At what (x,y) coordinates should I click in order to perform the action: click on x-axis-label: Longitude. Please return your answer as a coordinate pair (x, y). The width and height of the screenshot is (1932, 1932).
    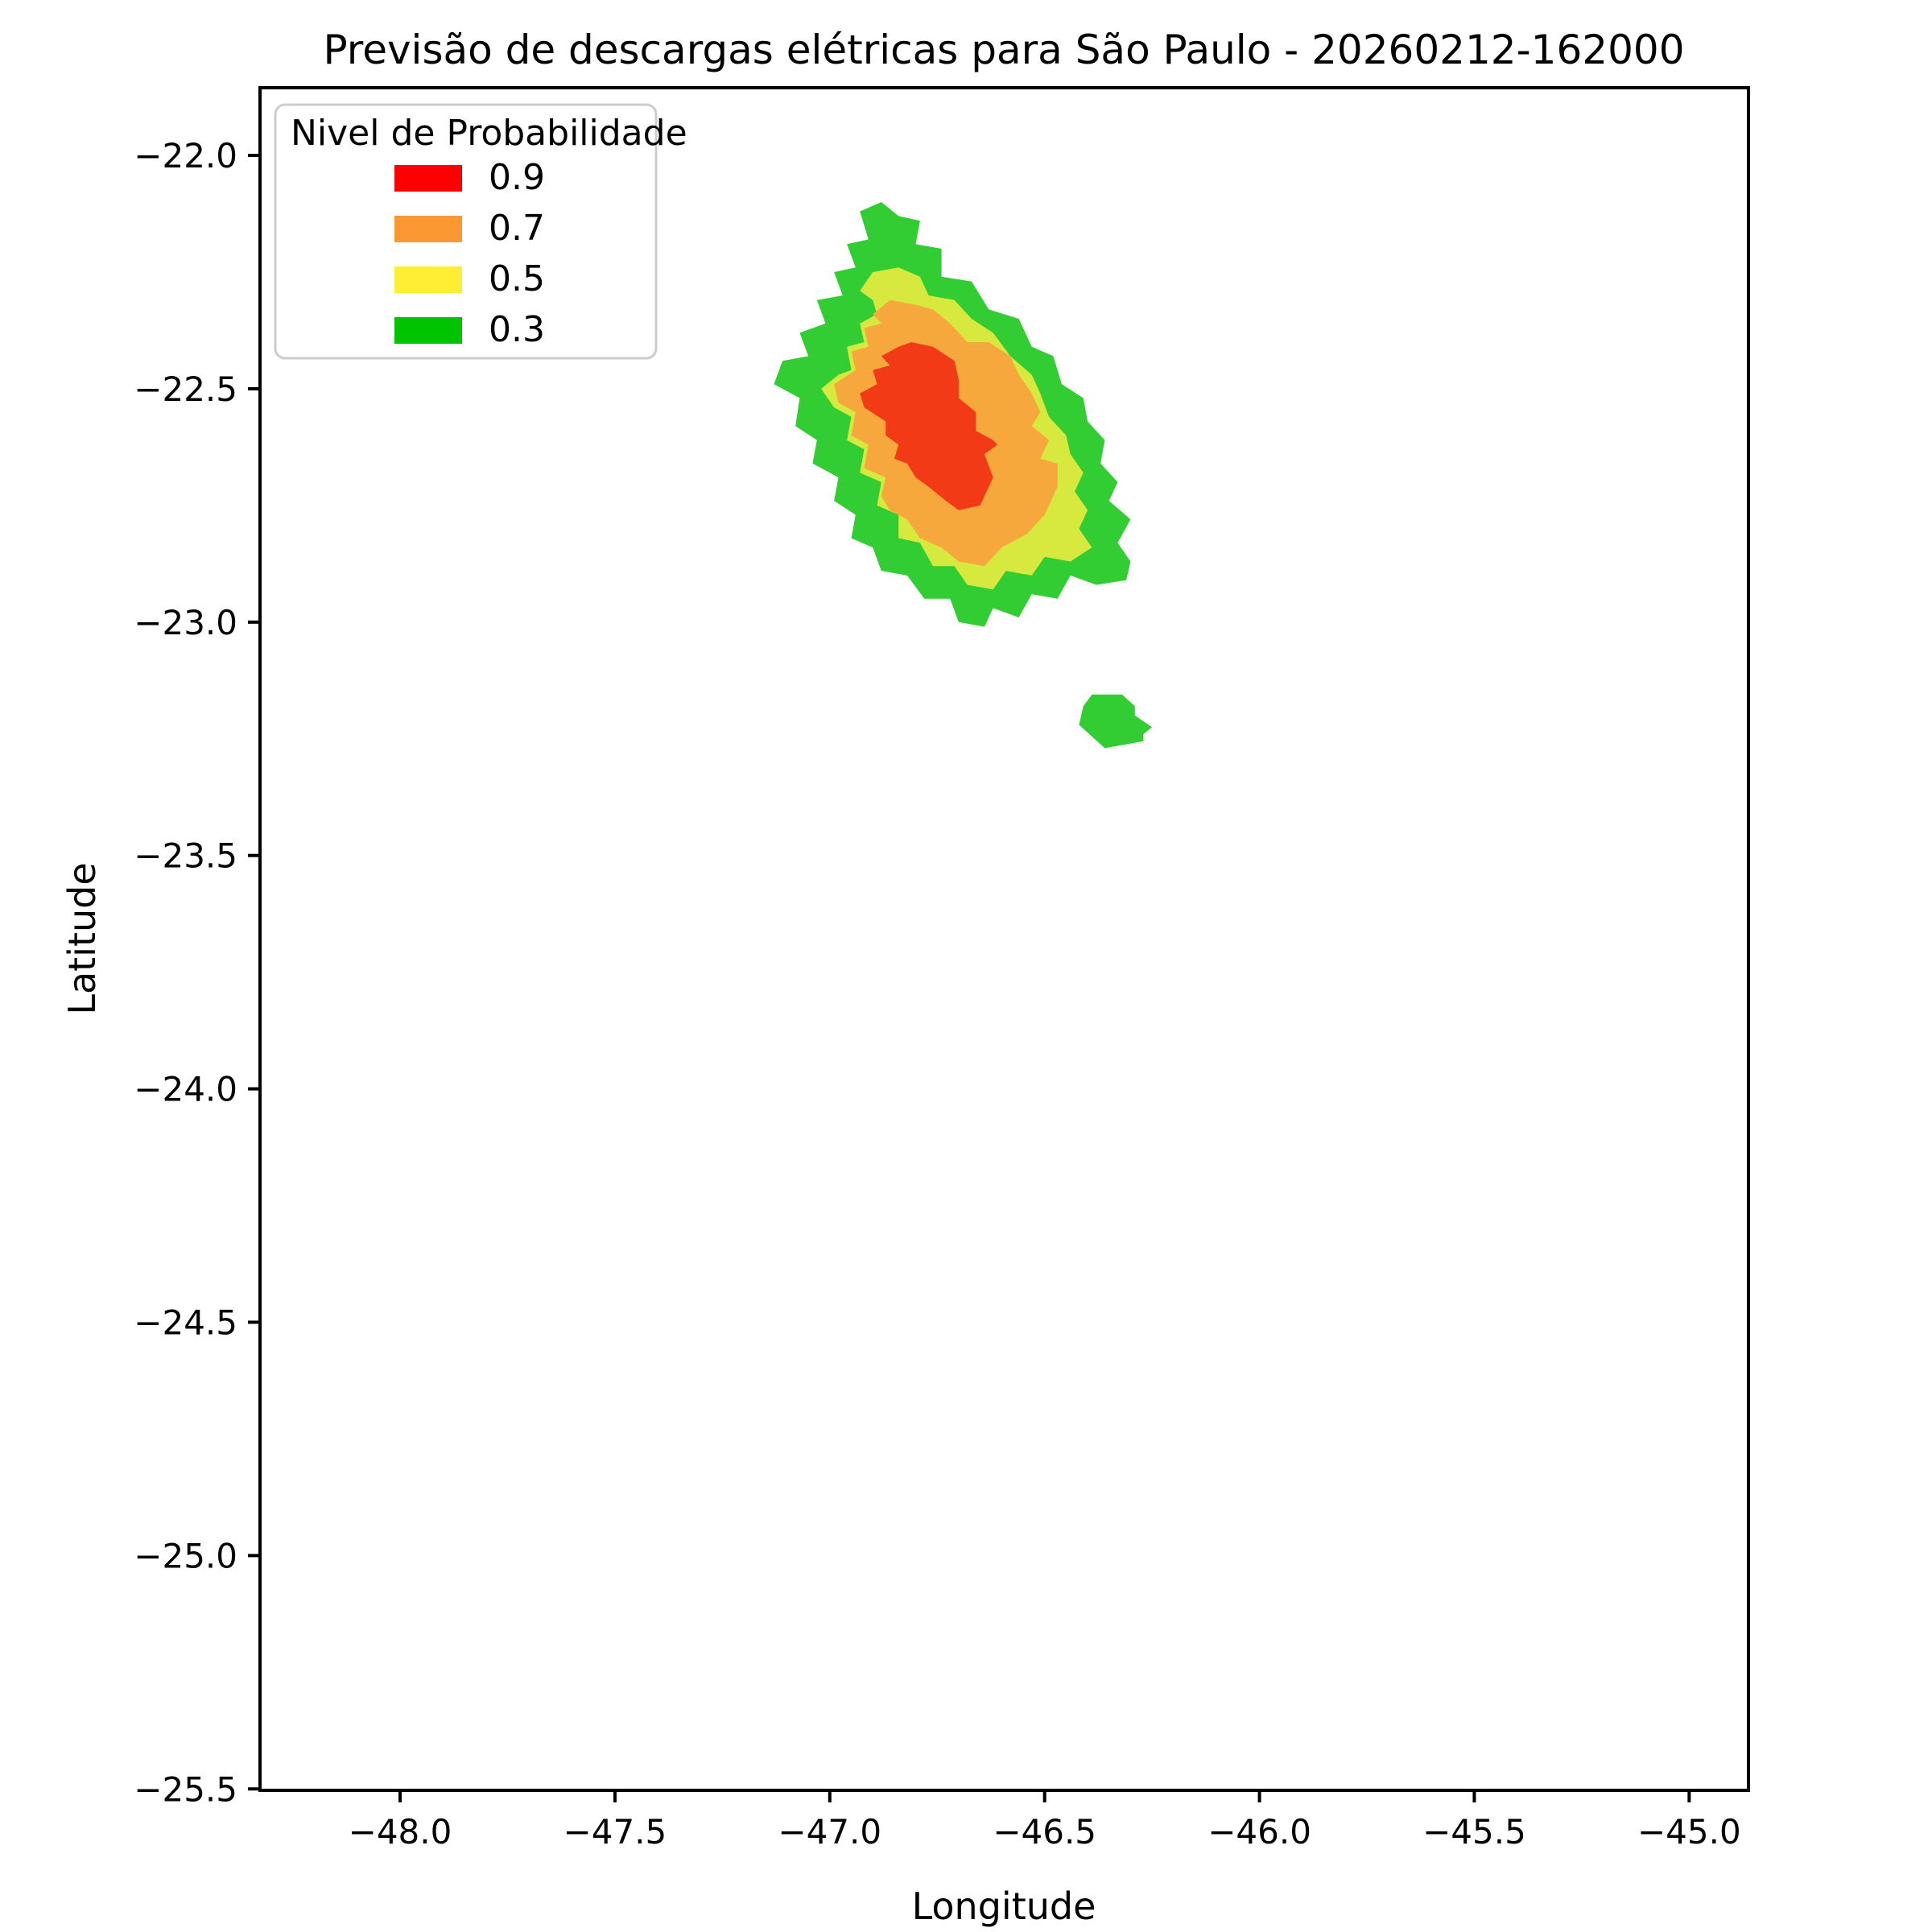
    Looking at the image, I should click on (1004, 1906).